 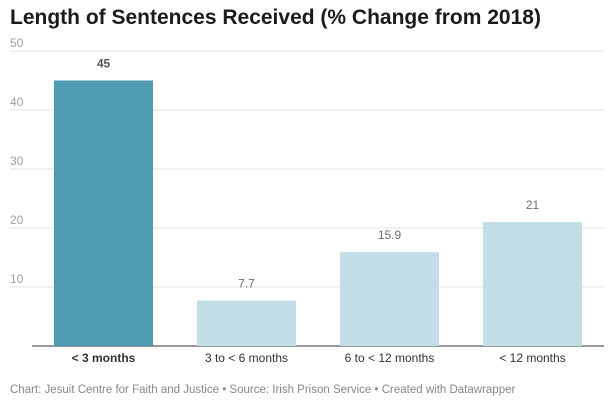 I want to click on value-label-1: 7.7, so click(x=246, y=284).